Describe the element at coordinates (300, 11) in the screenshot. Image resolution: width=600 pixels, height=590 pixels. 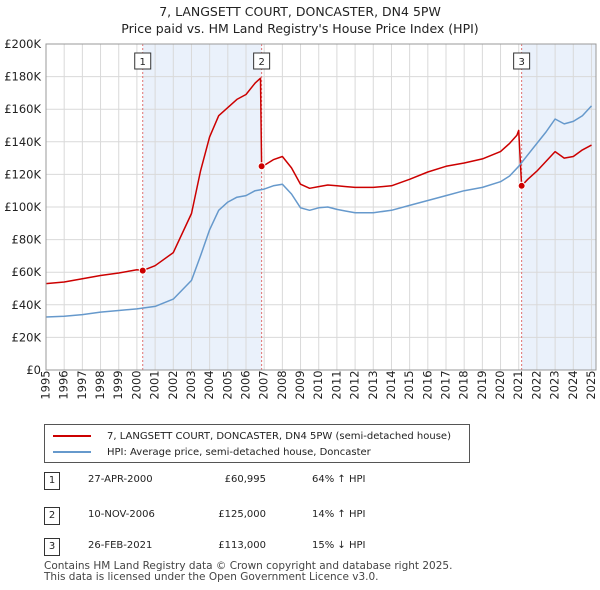
I see `chart-title: 7, LANGSETT COURT, DONCASTER, DN4 5PW` at that location.